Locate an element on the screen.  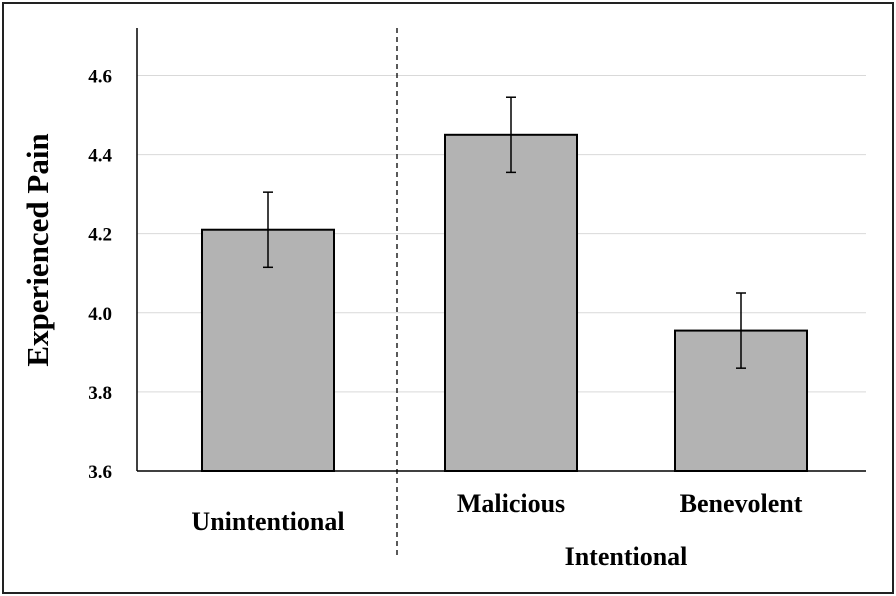
y-tick-label: 4.6 is located at coordinates (100, 76).